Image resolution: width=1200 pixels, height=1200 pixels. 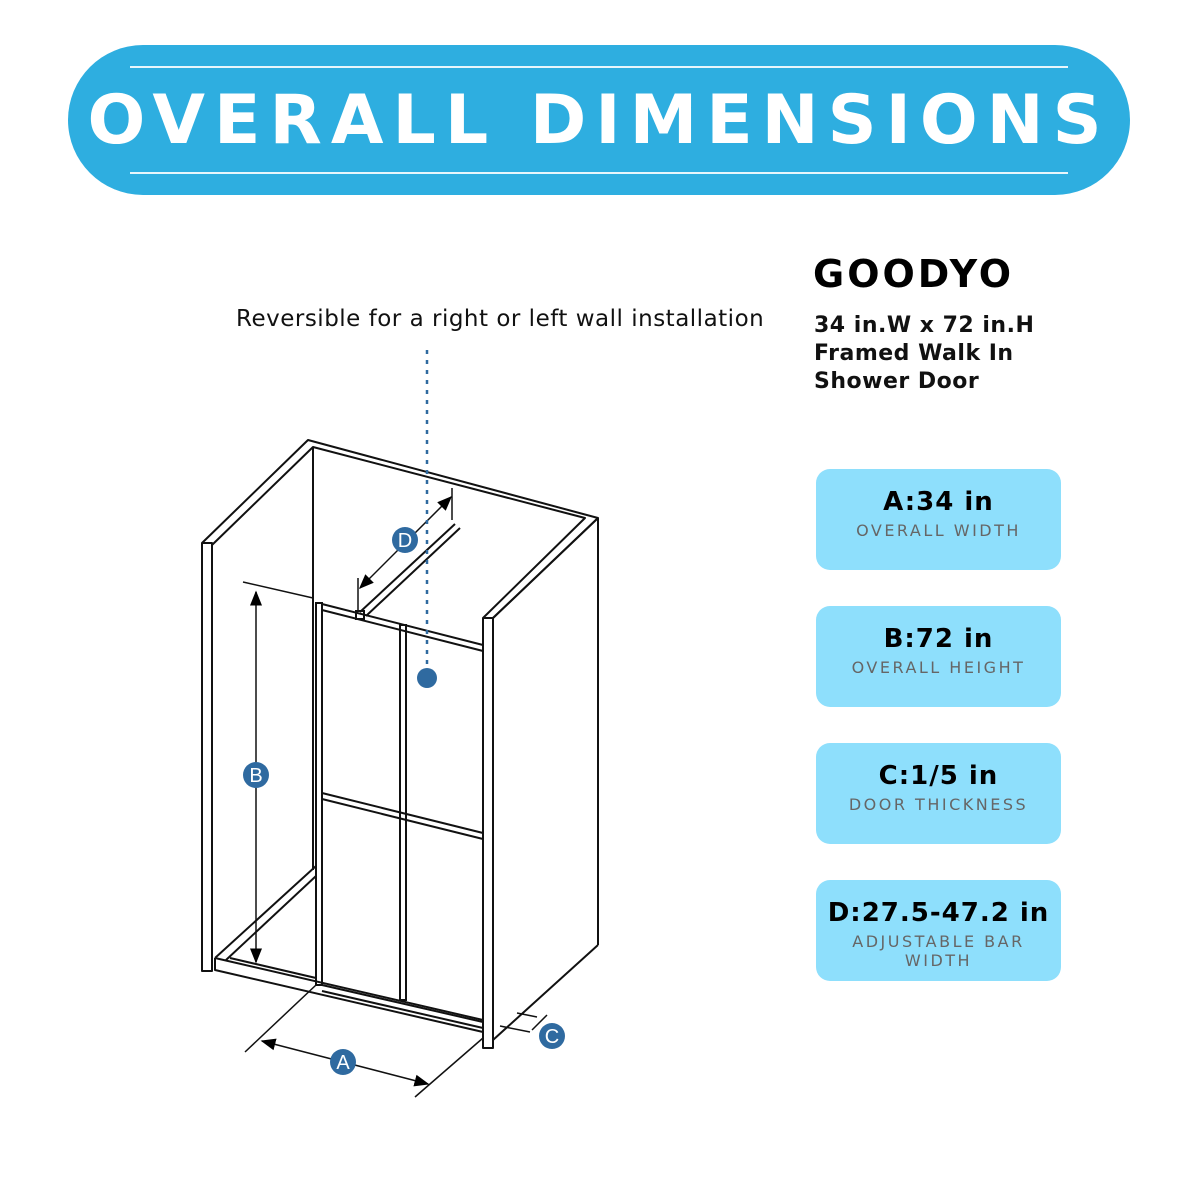 What do you see at coordinates (924, 325) in the screenshot?
I see `product-line-size: 34 in.W x 72 in.H` at bounding box center [924, 325].